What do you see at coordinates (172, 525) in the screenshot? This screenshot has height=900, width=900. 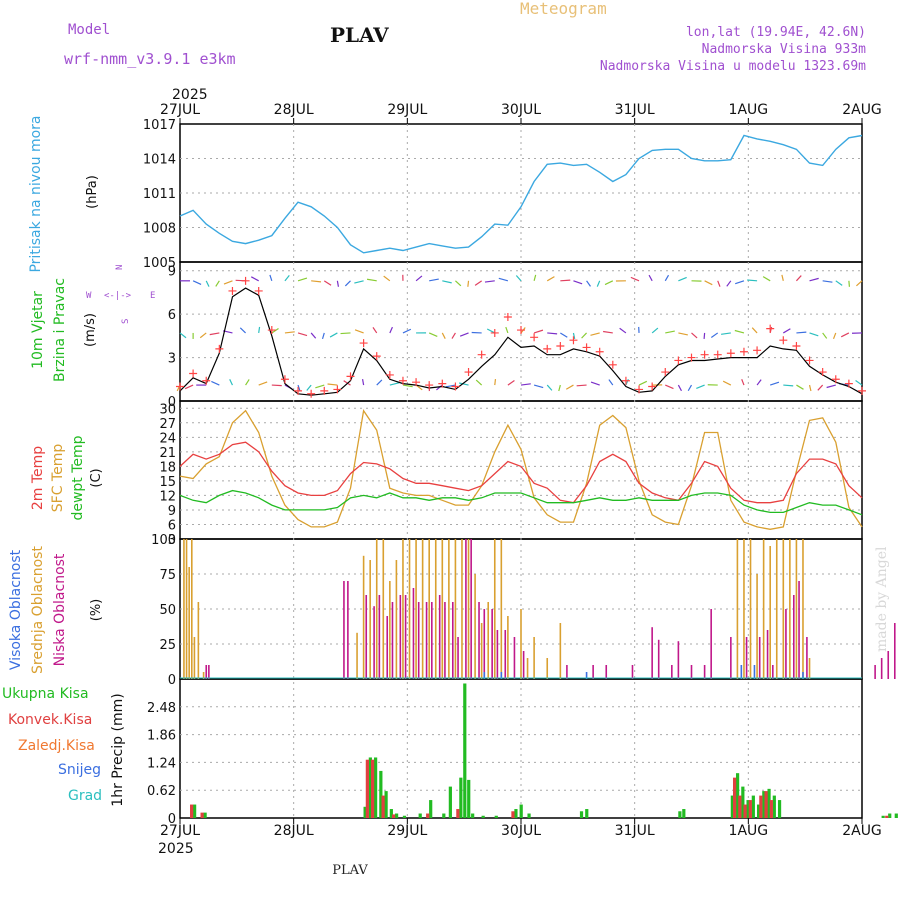 I see `y-tick-label: 6` at bounding box center [172, 525].